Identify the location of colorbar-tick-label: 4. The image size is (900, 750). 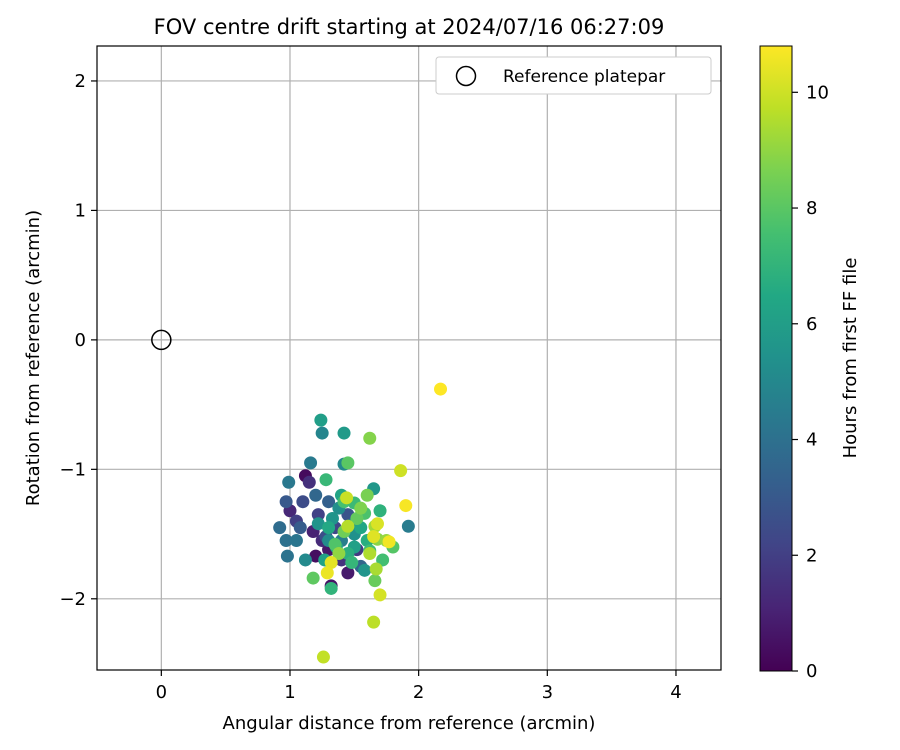
(811, 440).